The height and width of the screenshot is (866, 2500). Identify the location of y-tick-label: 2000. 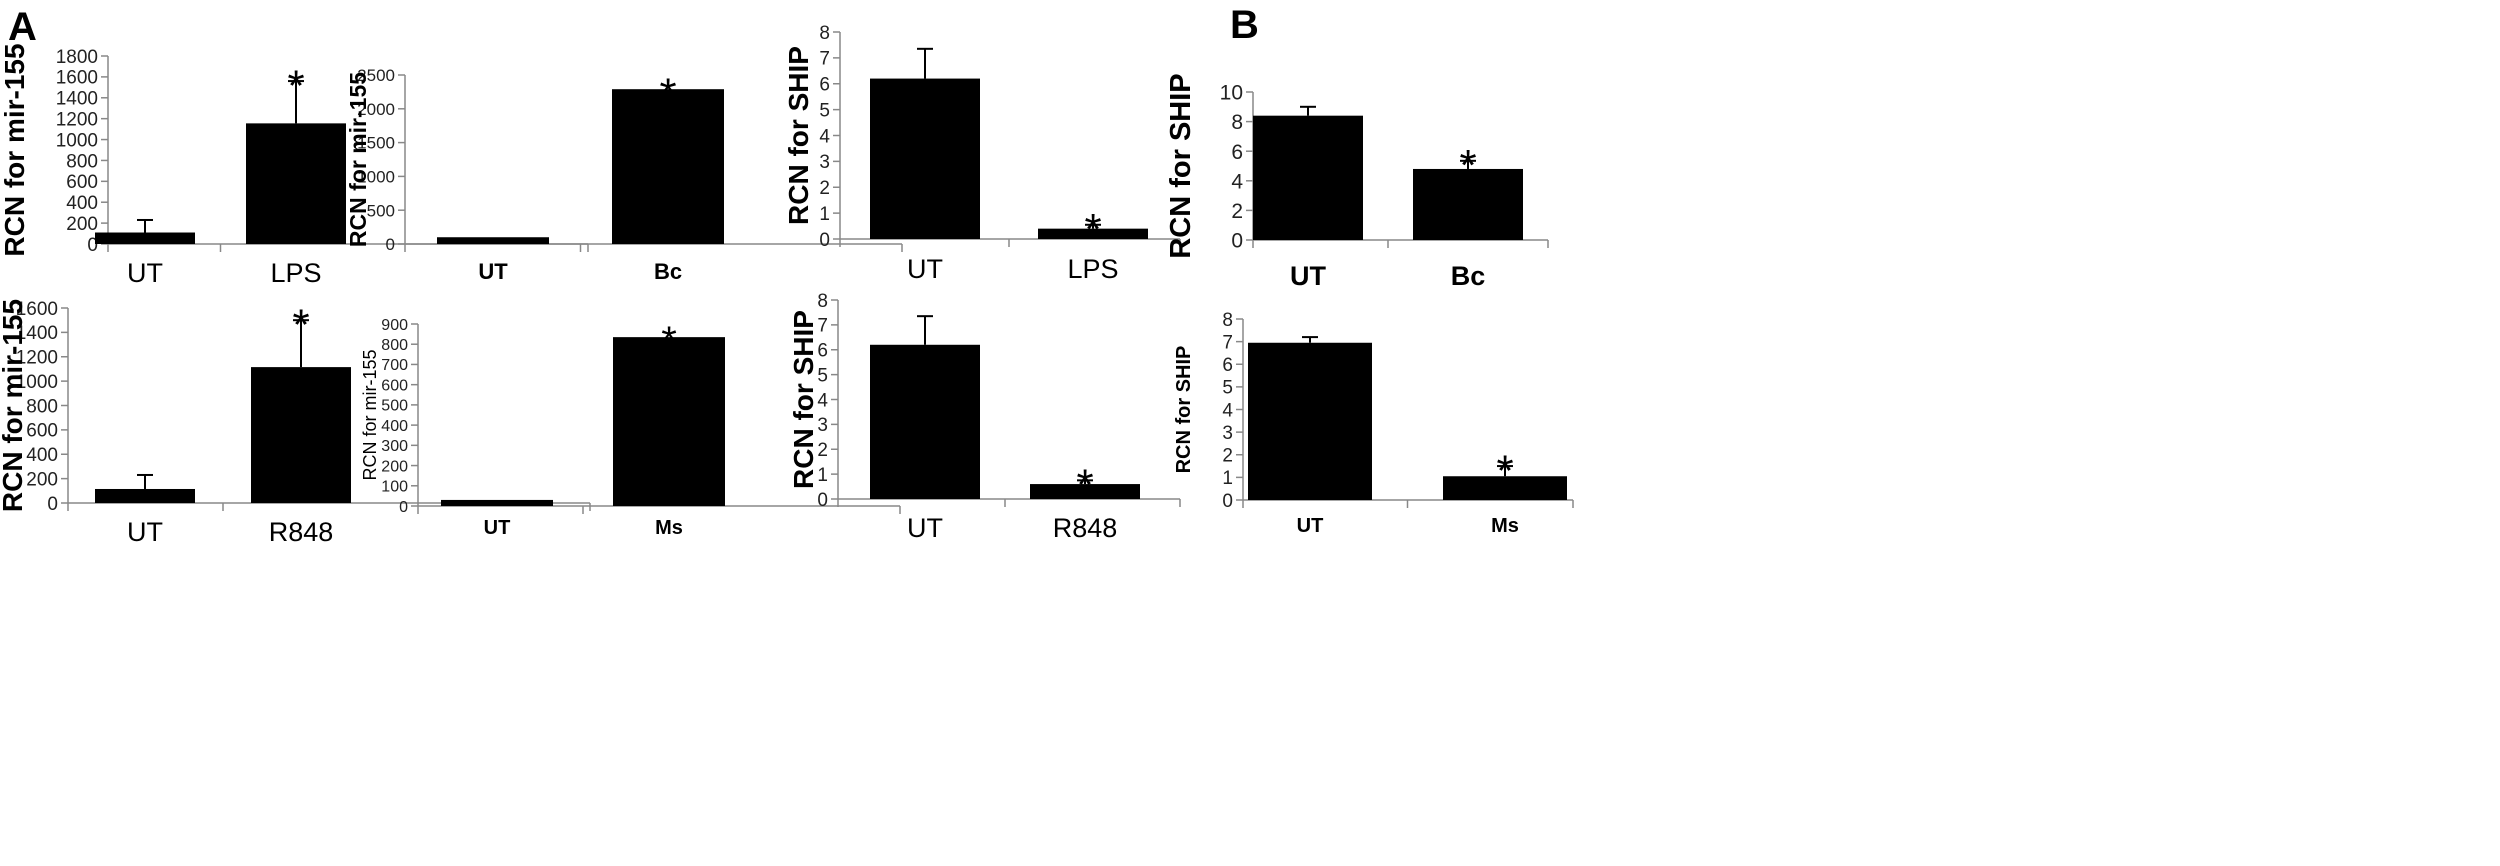
(376, 109).